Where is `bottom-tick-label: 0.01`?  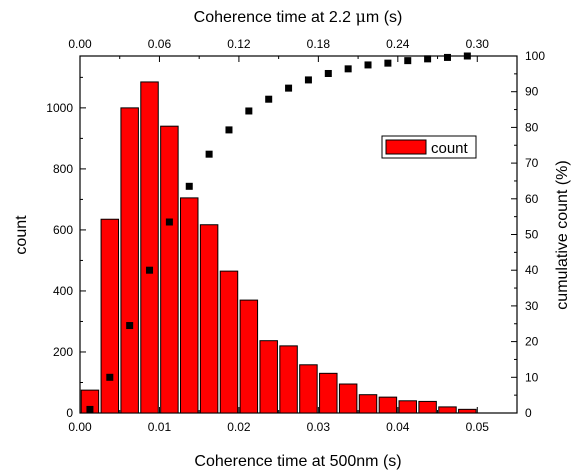 bottom-tick-label: 0.01 is located at coordinates (160, 427).